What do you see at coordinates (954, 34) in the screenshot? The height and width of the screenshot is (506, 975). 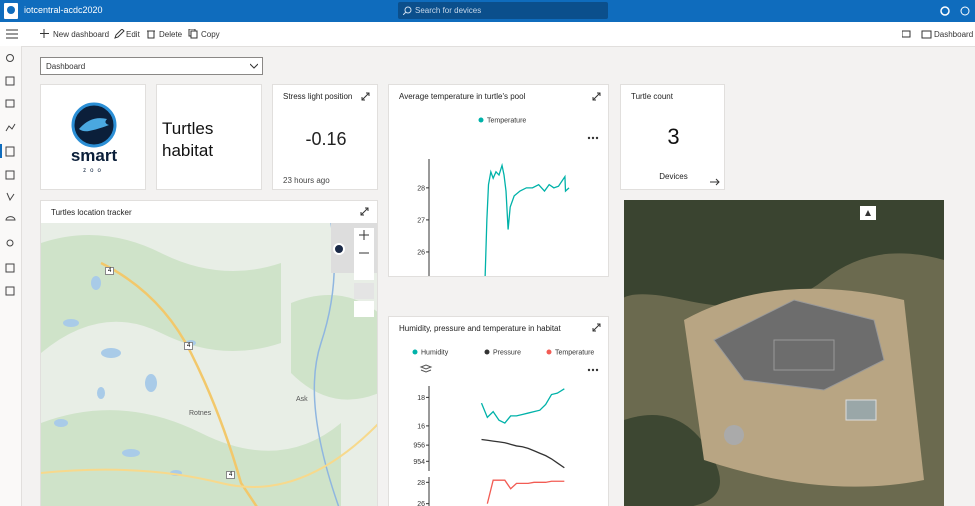 I see `dashboard-settings: Dashboard s` at bounding box center [954, 34].